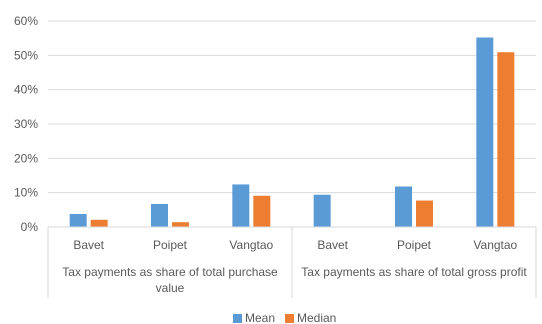  What do you see at coordinates (26, 90) in the screenshot?
I see `y-tick-label: 40%` at bounding box center [26, 90].